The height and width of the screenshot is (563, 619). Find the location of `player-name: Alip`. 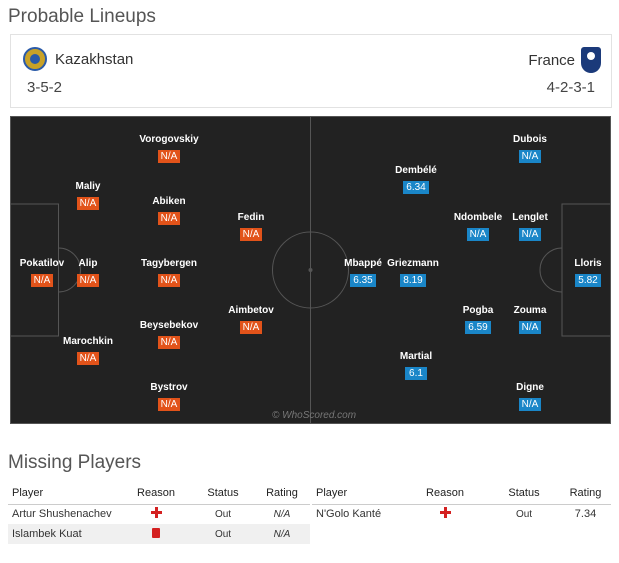

player-name: Alip is located at coordinates (88, 263).